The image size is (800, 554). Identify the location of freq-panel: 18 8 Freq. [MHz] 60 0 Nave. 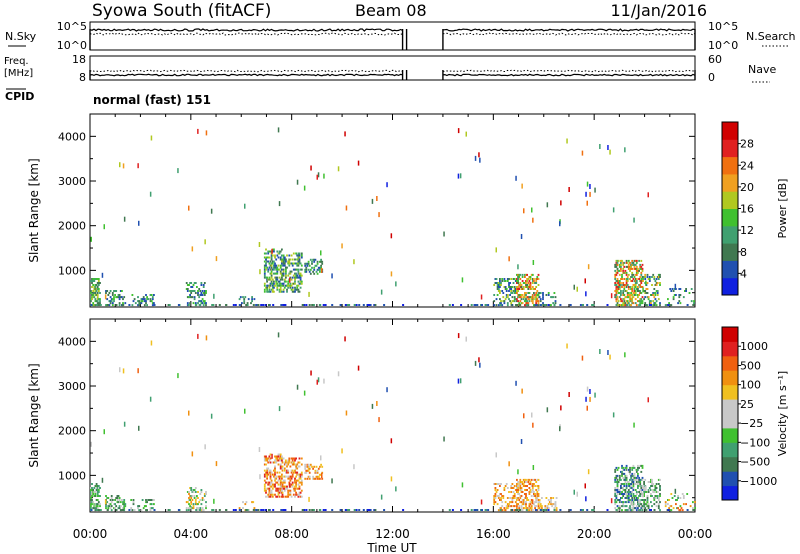
(390, 68).